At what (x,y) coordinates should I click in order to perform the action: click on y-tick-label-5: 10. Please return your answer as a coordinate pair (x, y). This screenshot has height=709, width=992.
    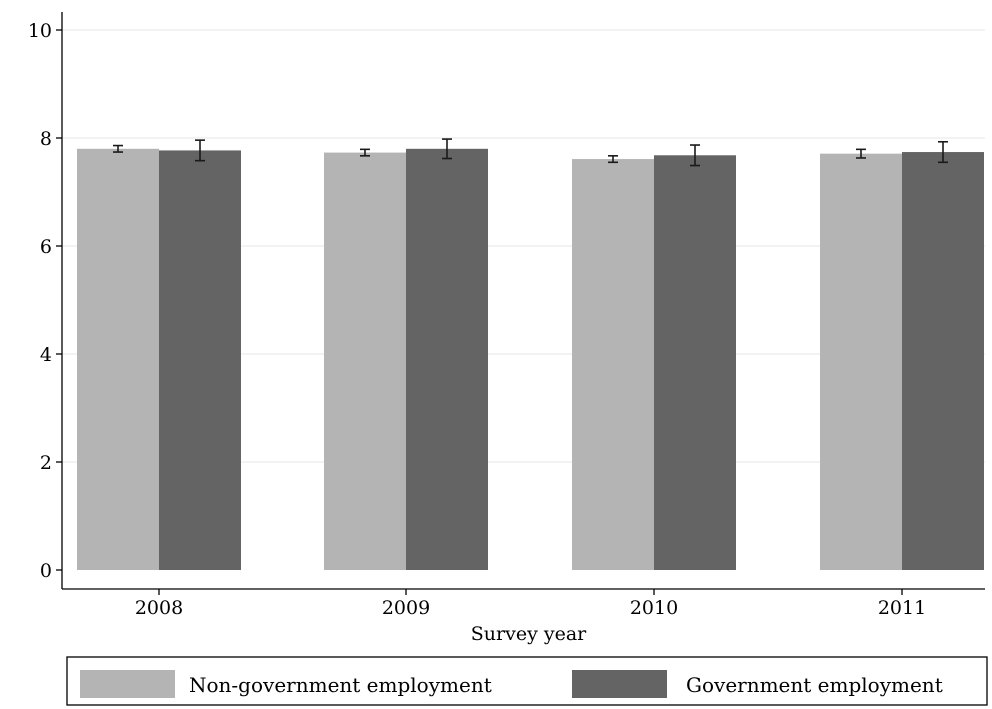
    Looking at the image, I should click on (40, 31).